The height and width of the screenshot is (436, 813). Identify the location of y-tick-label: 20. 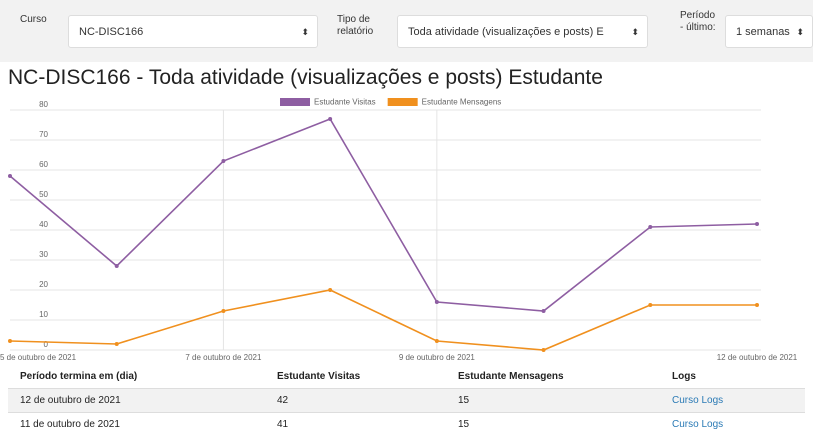
(43, 284).